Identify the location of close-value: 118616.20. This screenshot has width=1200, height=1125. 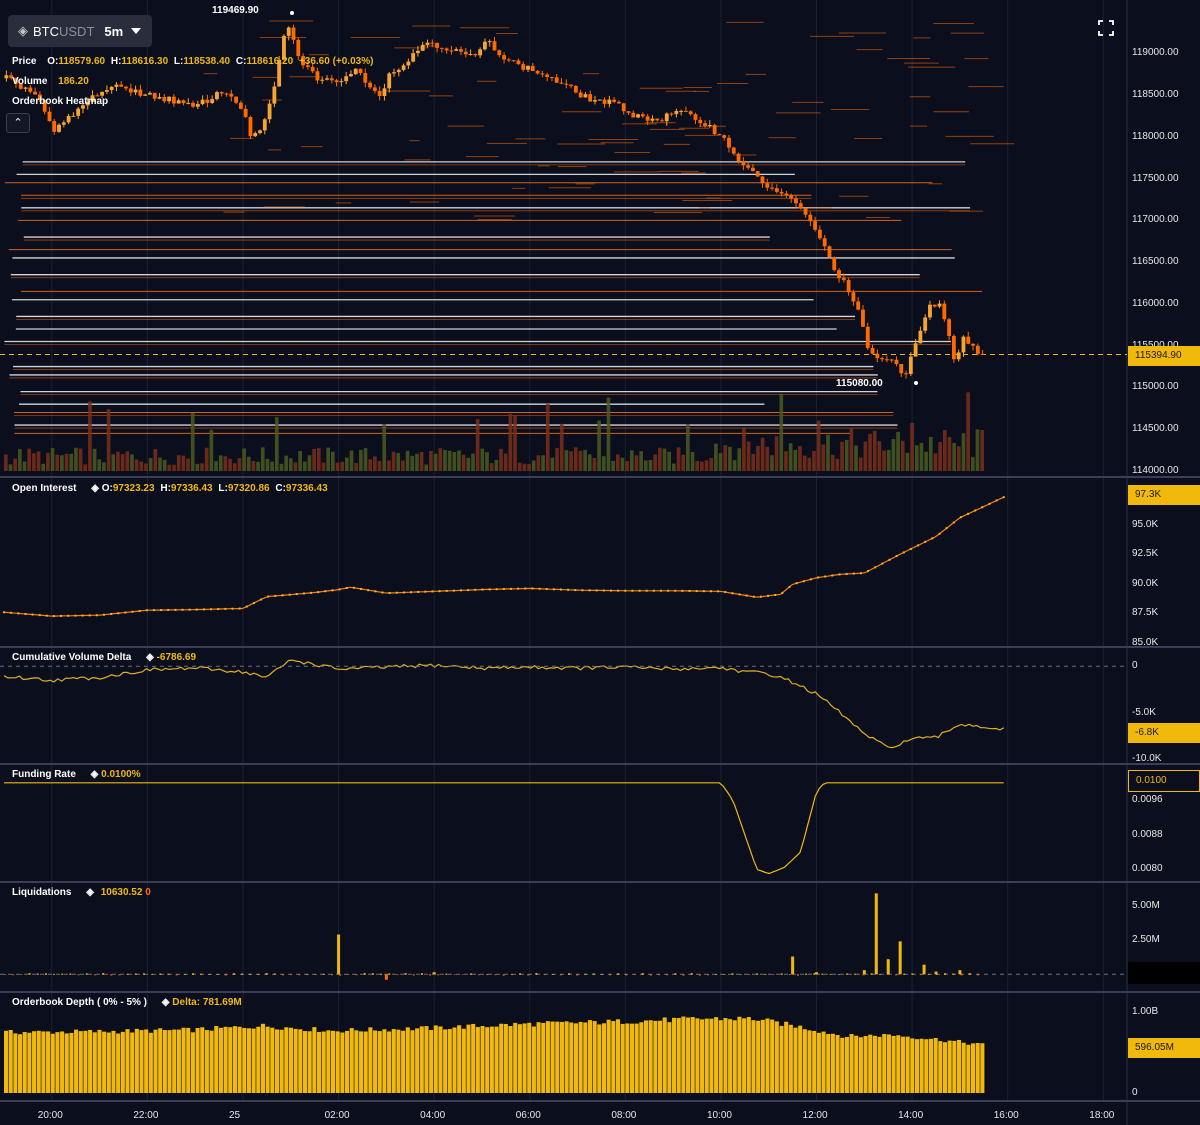
(270, 61).